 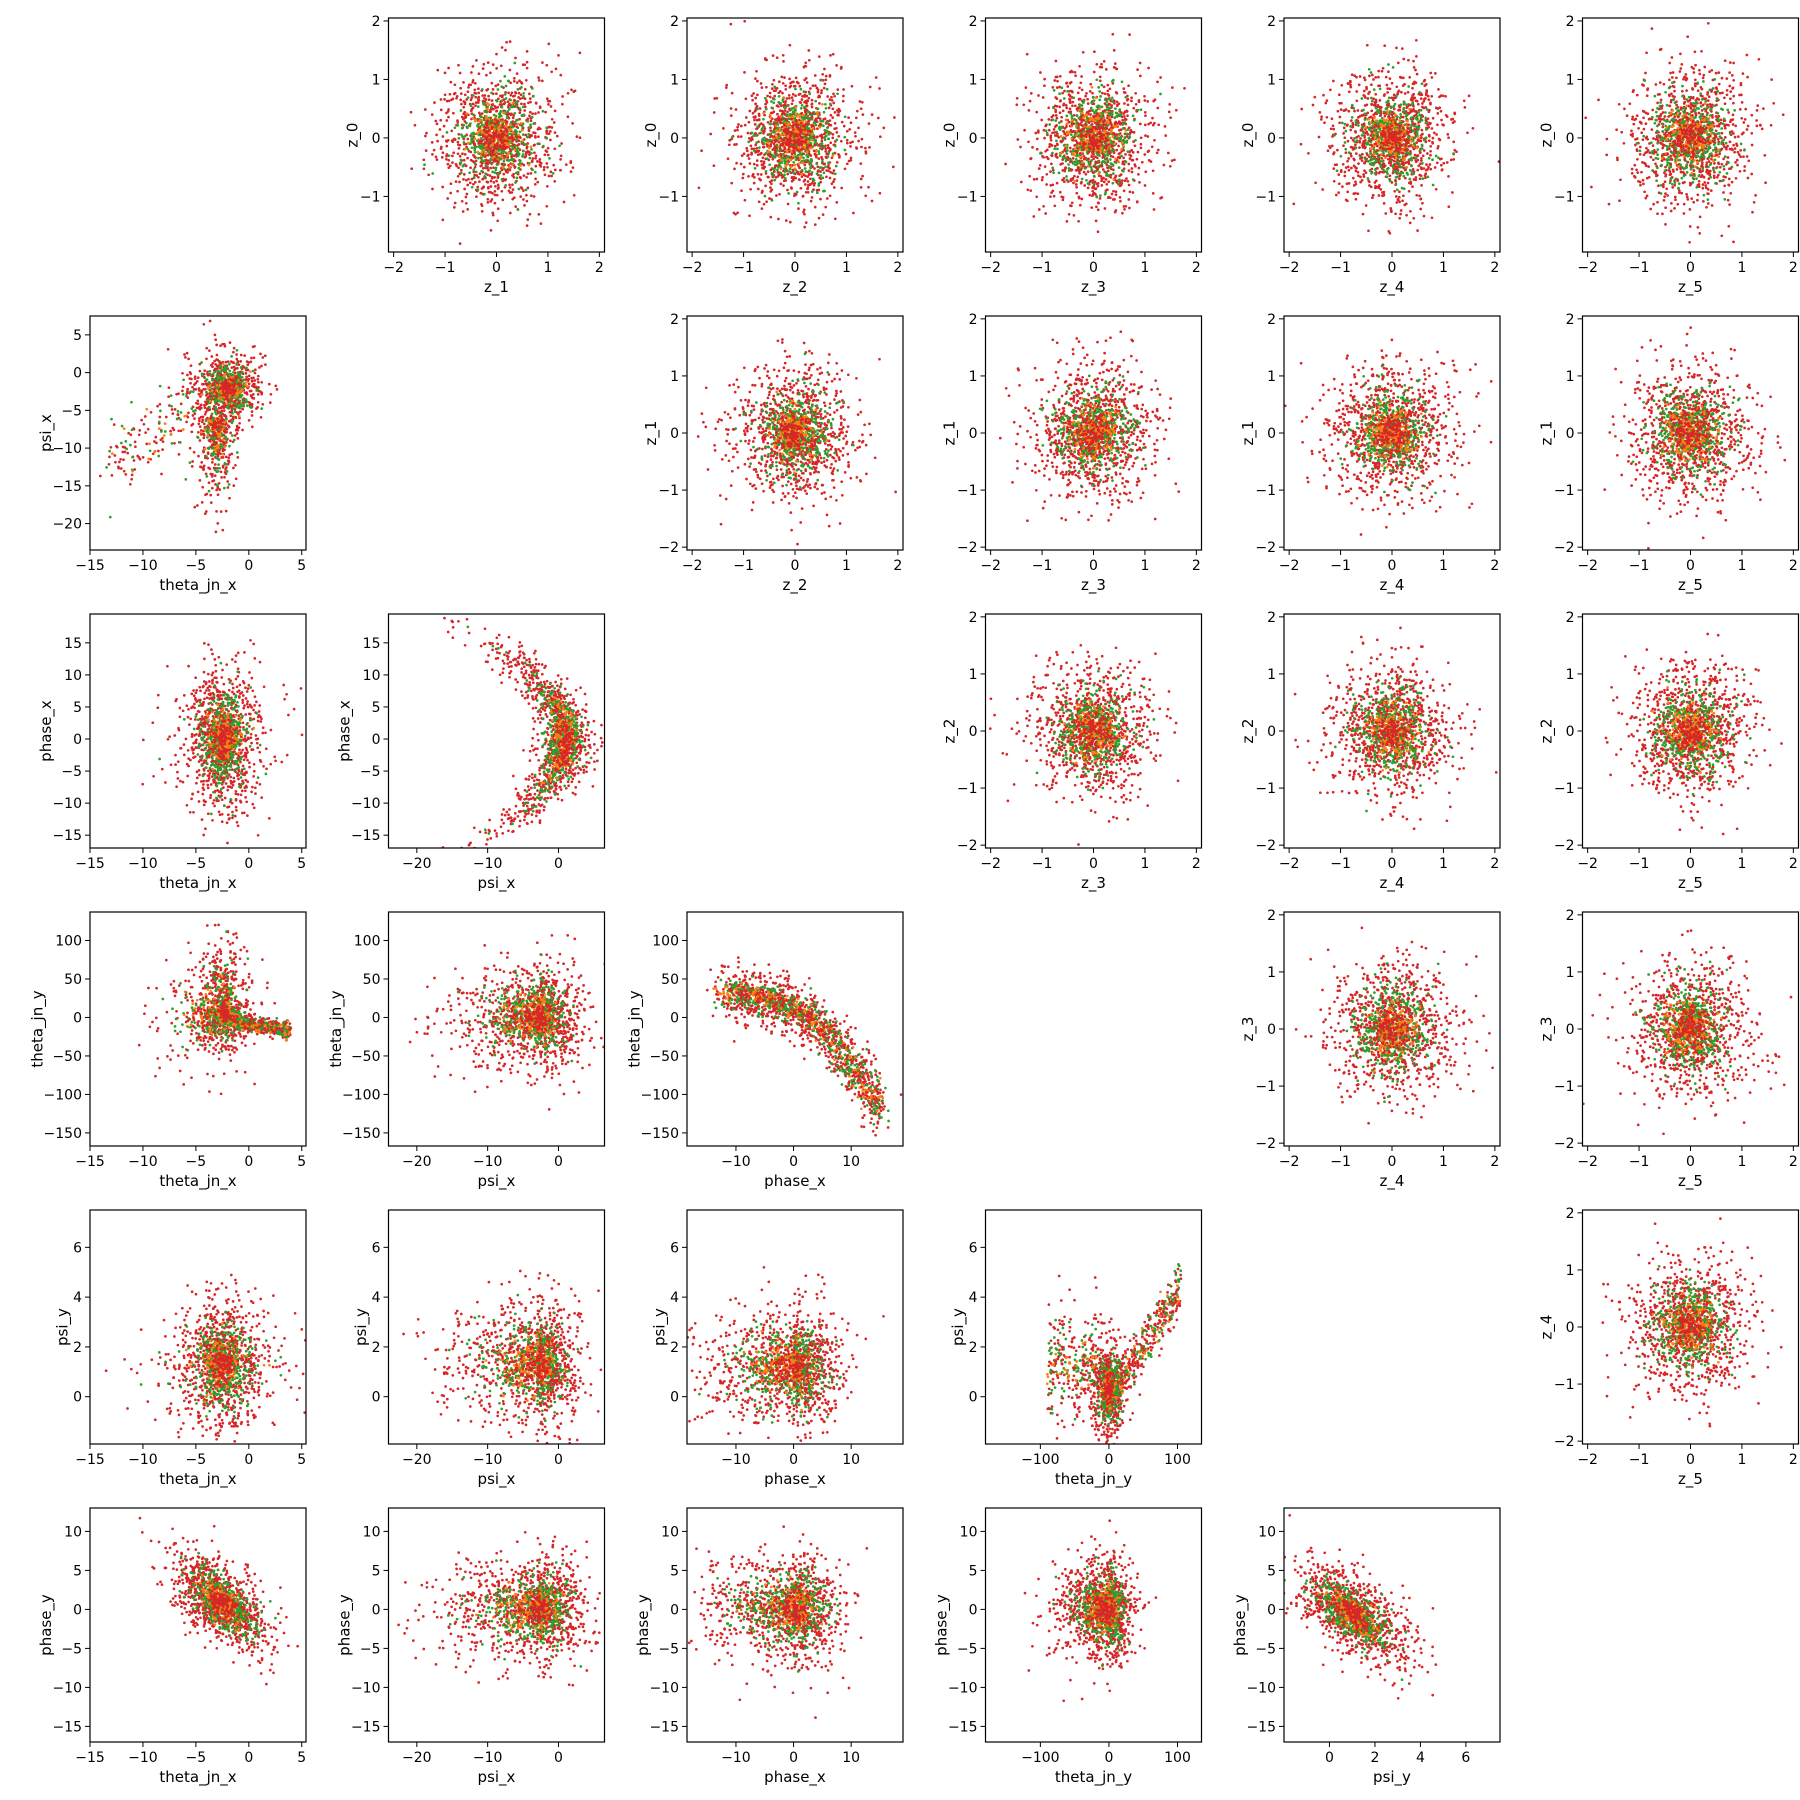 I want to click on scatter-points, so click(x=495, y=142).